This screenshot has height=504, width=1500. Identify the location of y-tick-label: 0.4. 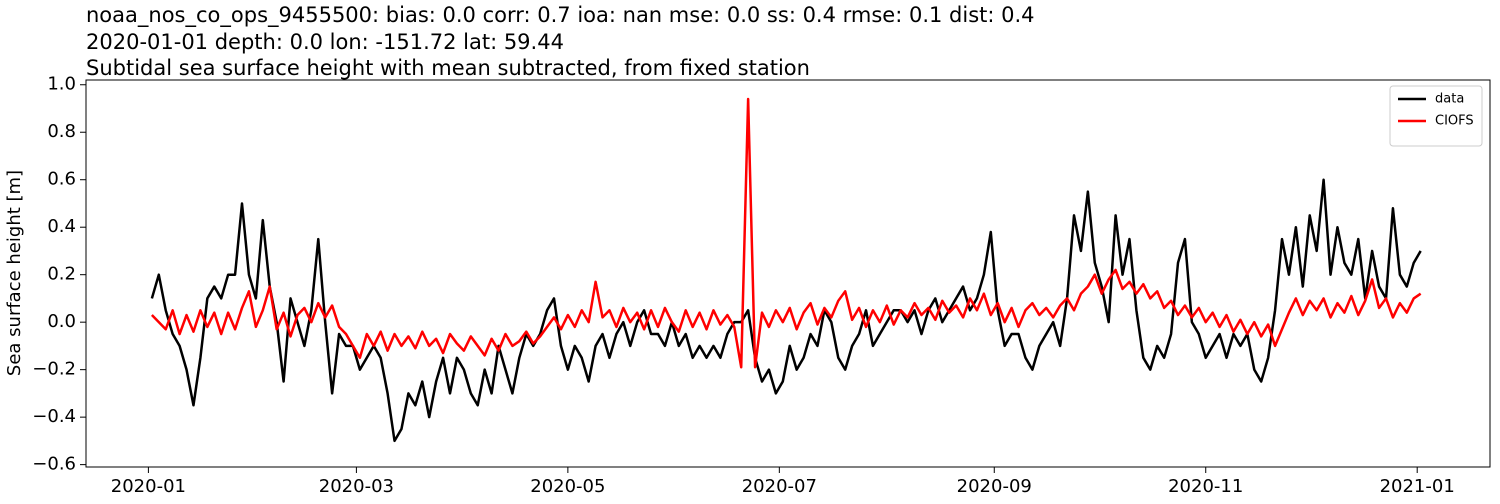
(61, 226).